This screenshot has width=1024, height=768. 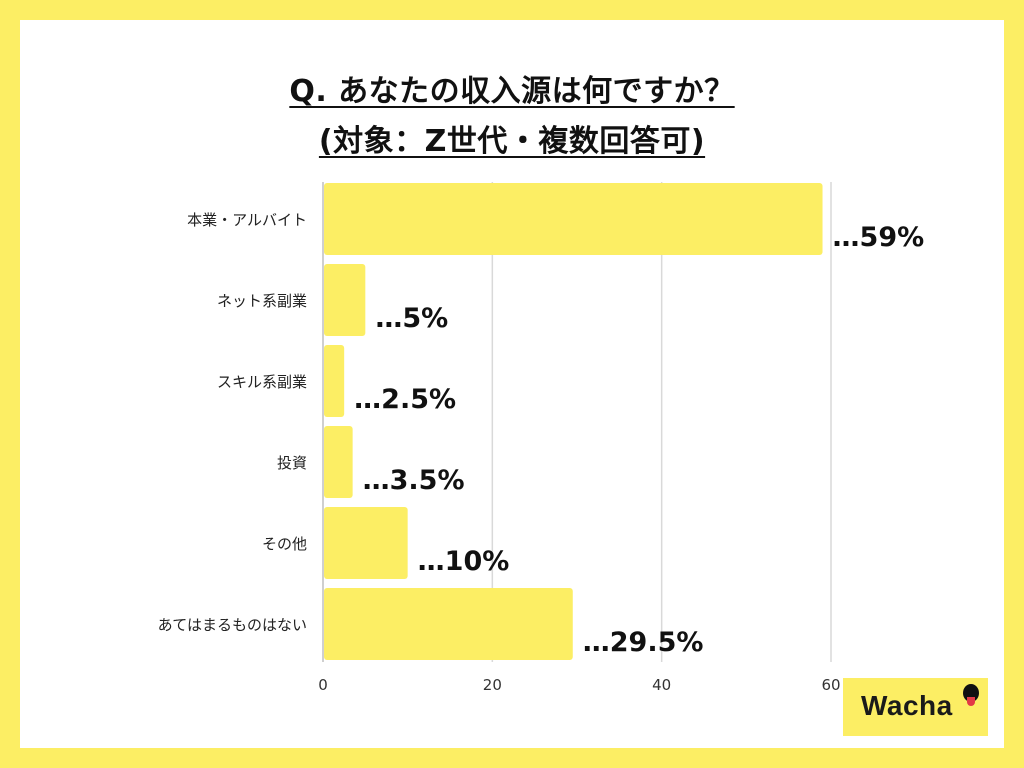 I want to click on data-label: …10%, so click(x=464, y=561).